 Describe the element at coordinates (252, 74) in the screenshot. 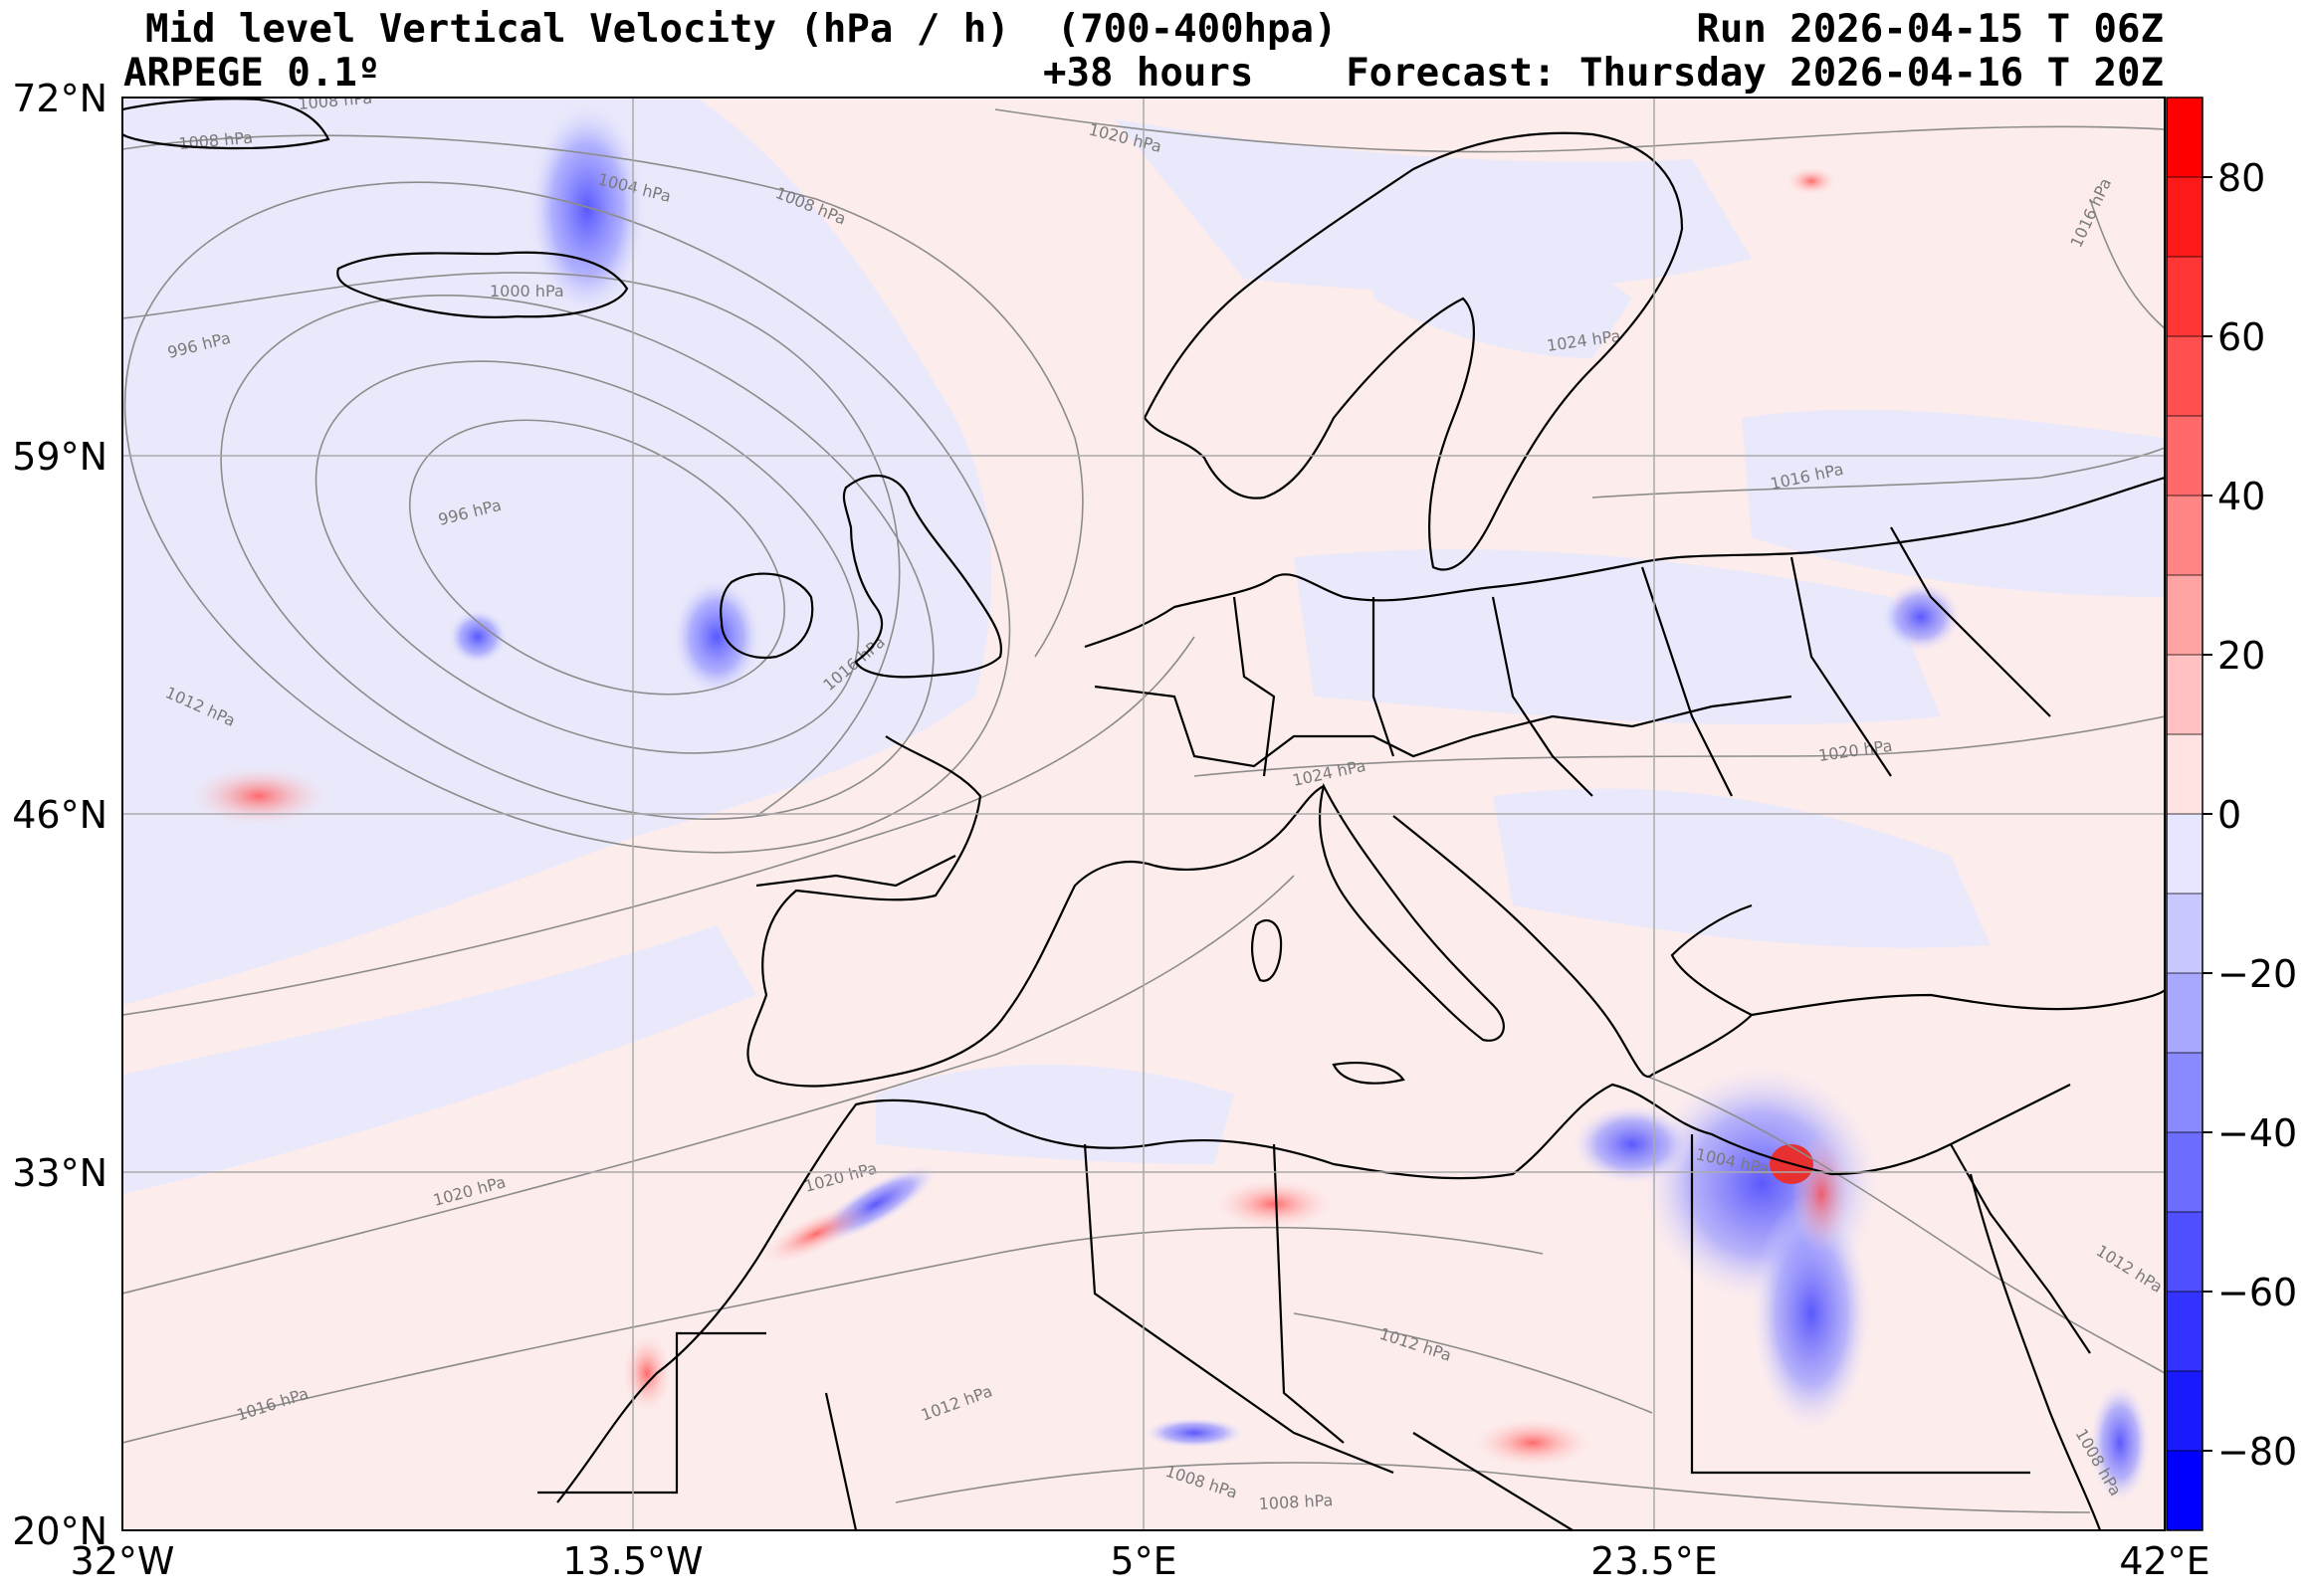

I see `model-label: ARPEGE 0.1º` at that location.